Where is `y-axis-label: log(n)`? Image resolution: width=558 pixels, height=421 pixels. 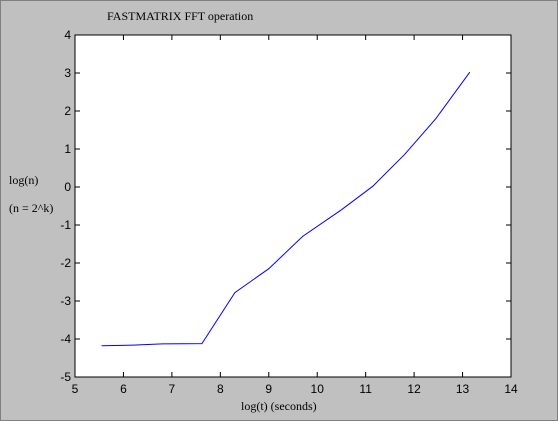
y-axis-label: log(n) is located at coordinates (24, 180).